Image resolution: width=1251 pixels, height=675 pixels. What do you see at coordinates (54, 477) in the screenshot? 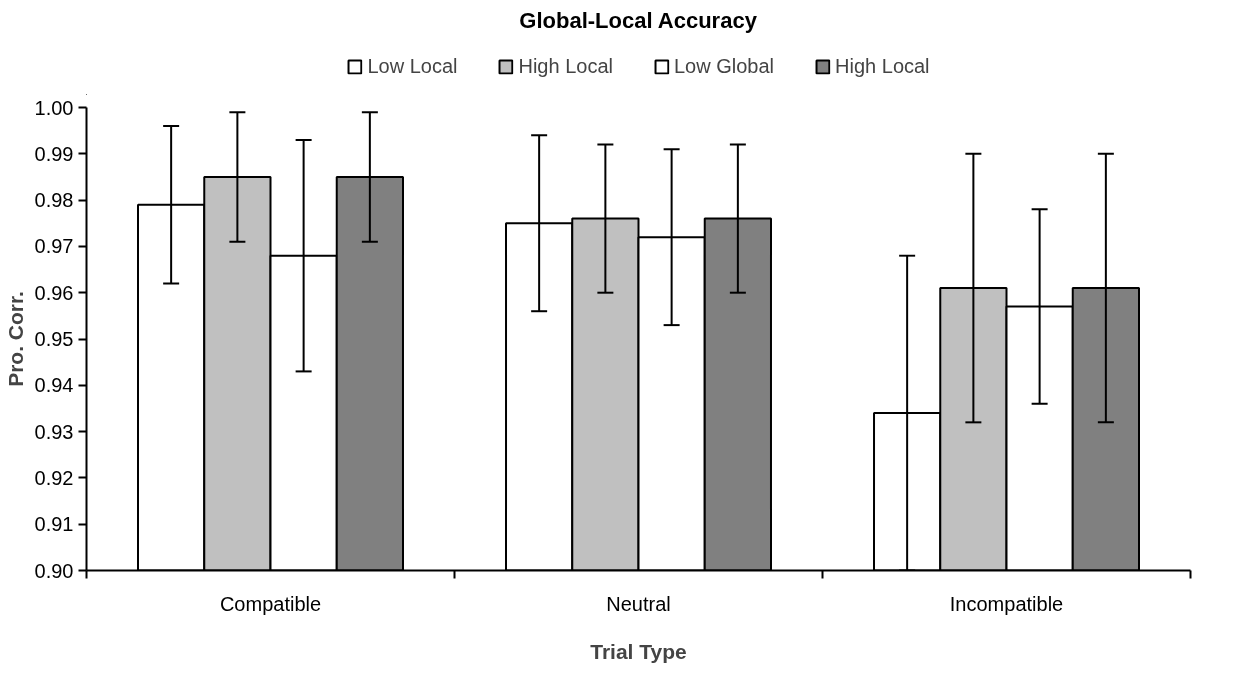
I see `y-tick-label: 0.92` at bounding box center [54, 477].